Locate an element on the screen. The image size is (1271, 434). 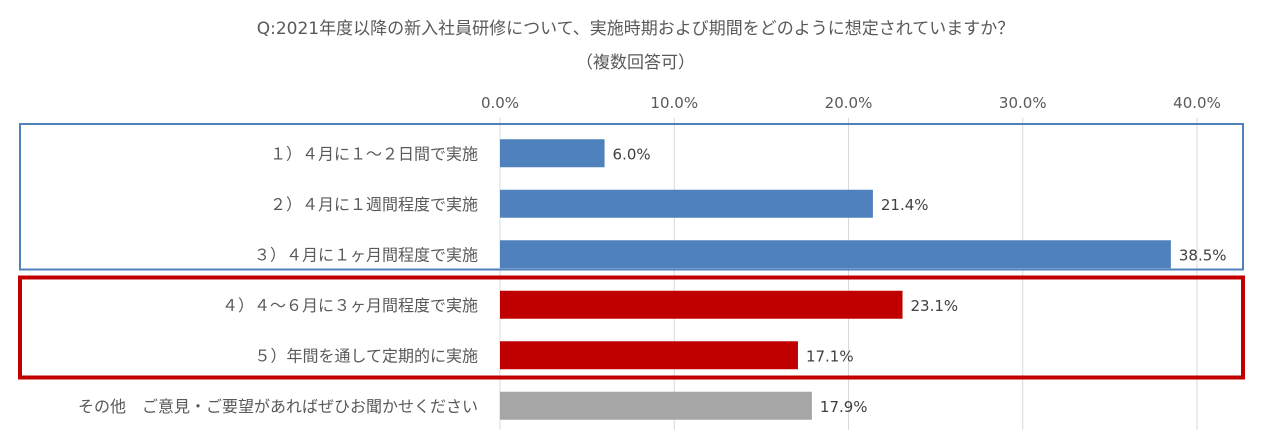
data-label: 6.0% is located at coordinates (632, 154).